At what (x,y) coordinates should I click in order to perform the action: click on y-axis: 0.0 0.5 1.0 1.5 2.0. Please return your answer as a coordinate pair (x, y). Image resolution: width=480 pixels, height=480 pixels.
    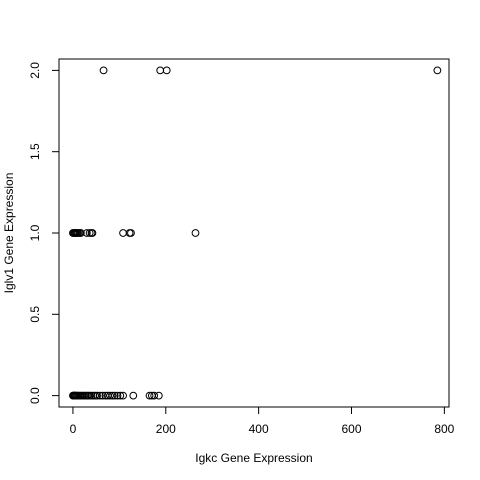
    Looking at the image, I should click on (44, 233).